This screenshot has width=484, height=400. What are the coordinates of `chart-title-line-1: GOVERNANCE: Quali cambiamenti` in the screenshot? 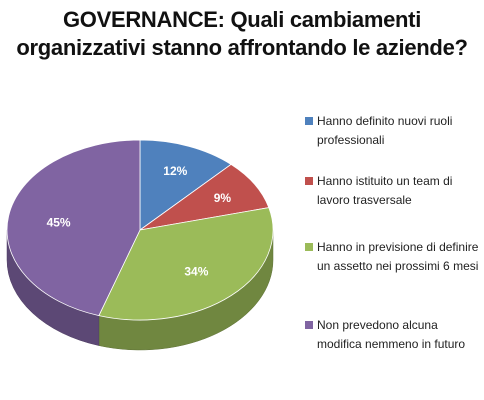 It's located at (242, 19).